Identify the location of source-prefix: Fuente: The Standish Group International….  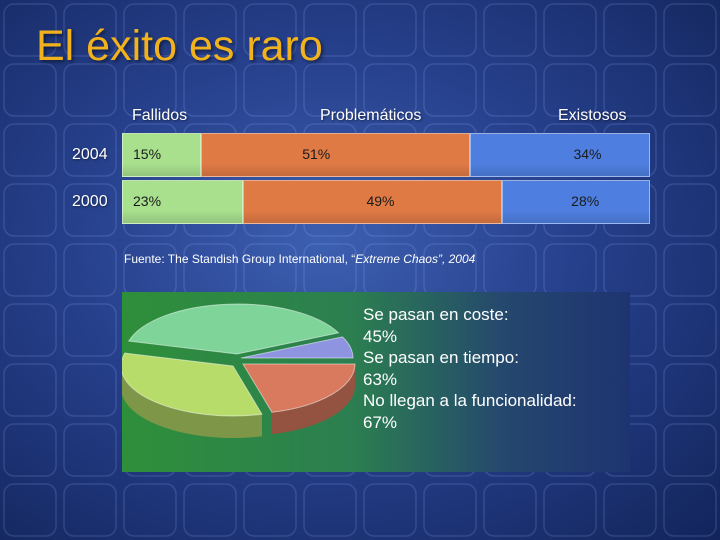
(240, 259).